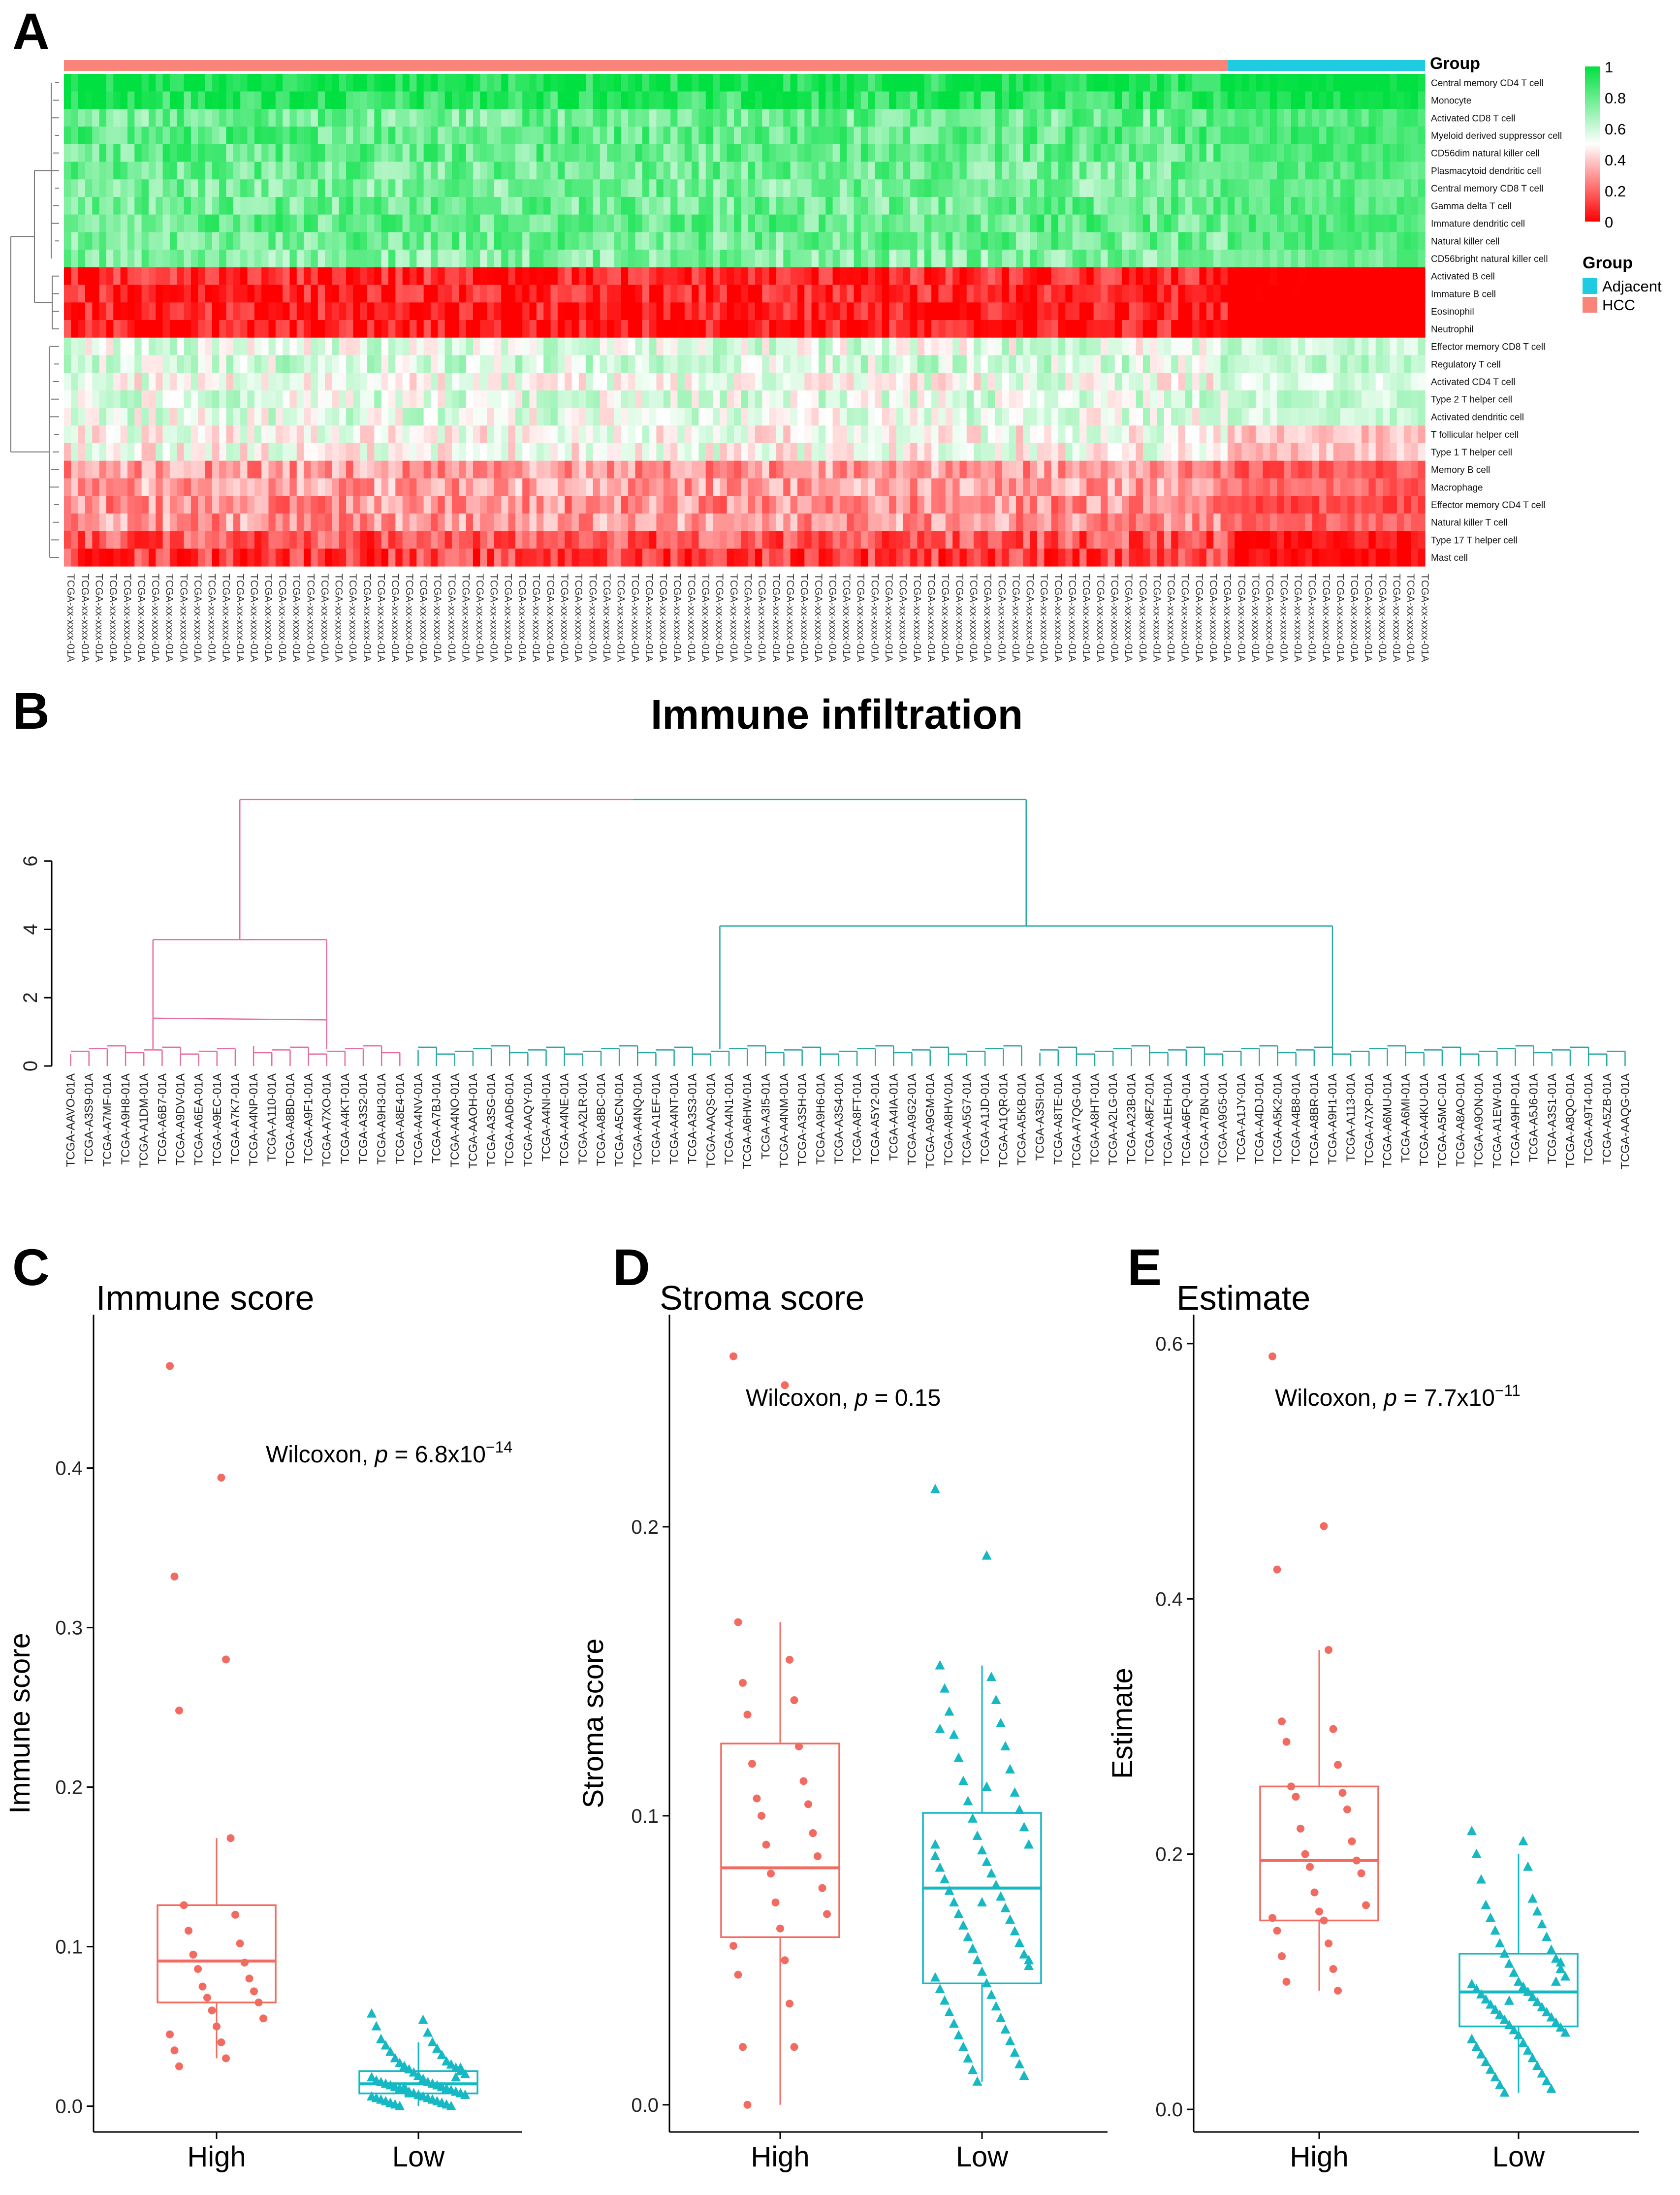  I want to click on annotation-bar-adjacent, so click(1326, 65).